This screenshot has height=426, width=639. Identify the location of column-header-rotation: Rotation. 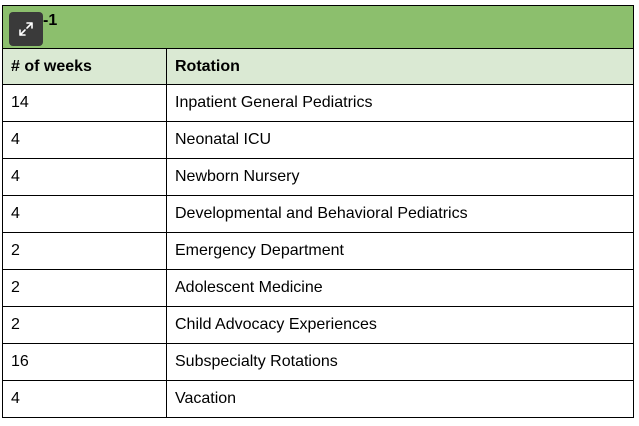
(400, 66).